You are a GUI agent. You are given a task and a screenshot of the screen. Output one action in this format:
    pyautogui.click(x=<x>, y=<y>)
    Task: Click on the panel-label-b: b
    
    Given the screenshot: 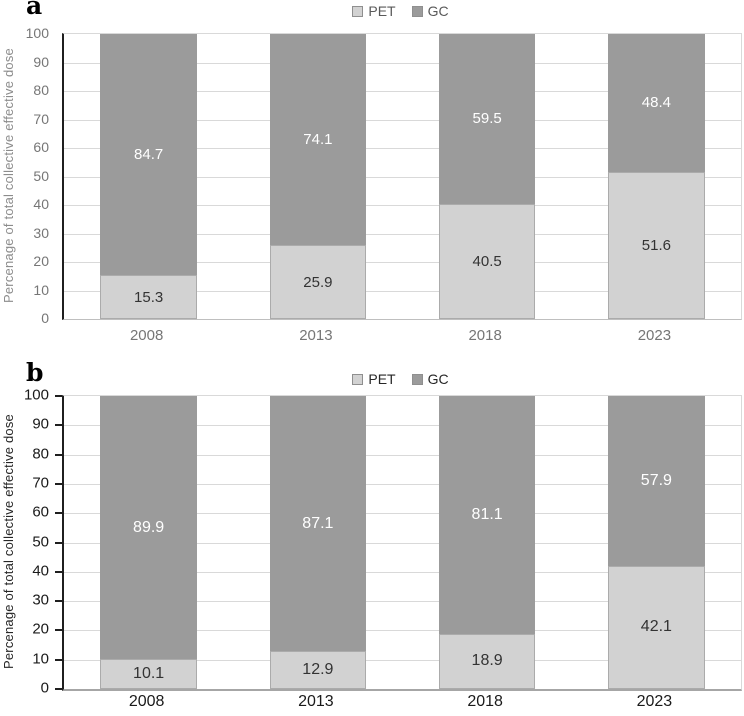 What is the action you would take?
    pyautogui.click(x=35, y=372)
    